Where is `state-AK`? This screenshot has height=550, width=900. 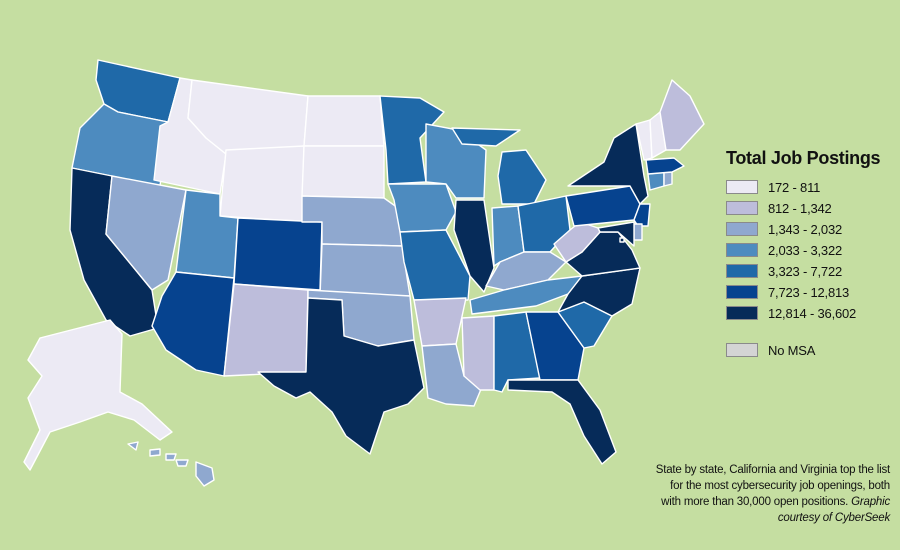
state-AK is located at coordinates (98, 395).